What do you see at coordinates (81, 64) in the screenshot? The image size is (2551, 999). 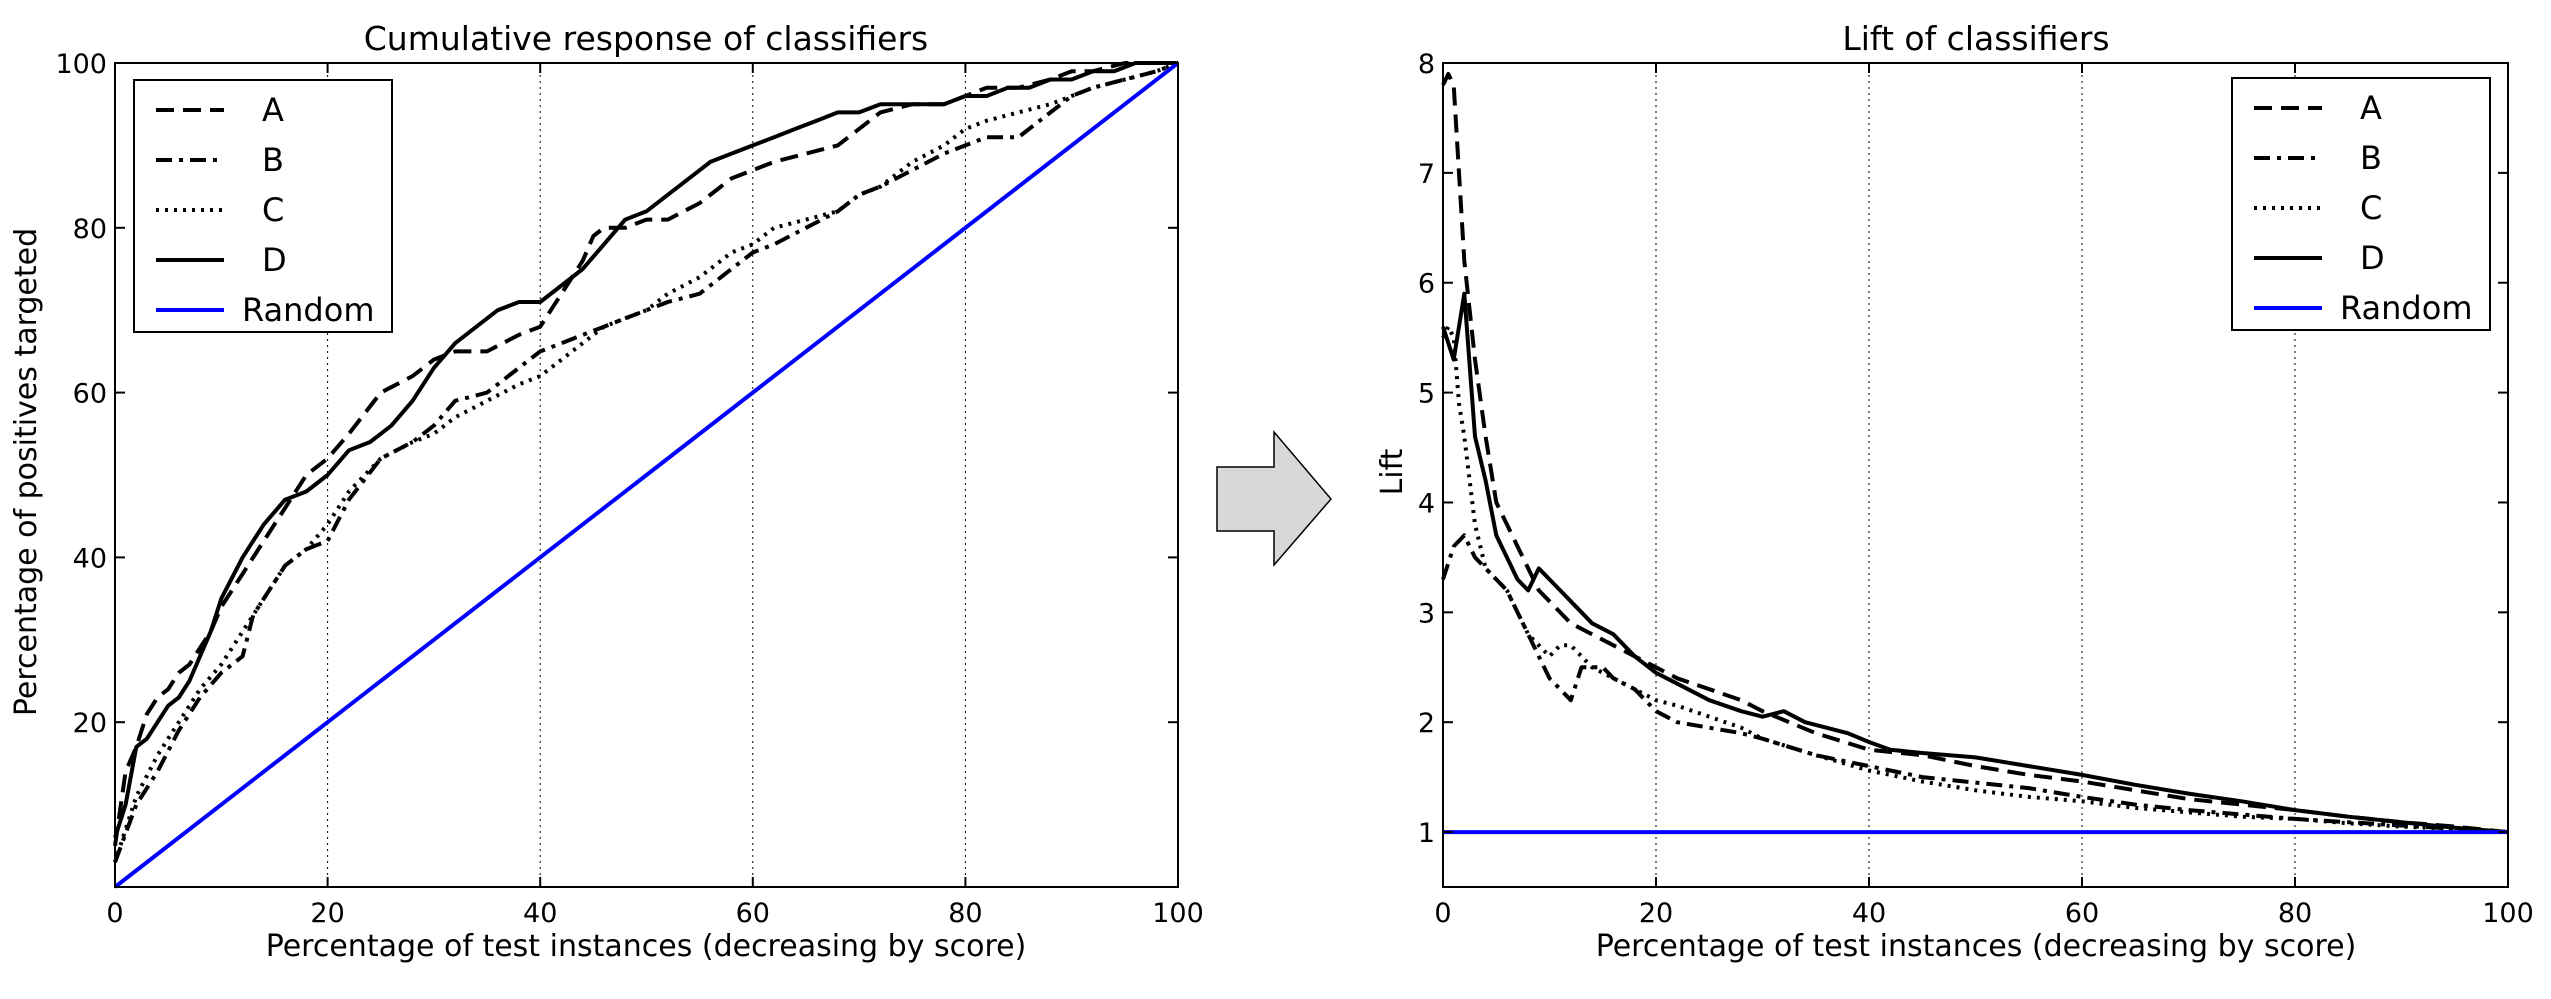 I see `y-tick-label: 100` at bounding box center [81, 64].